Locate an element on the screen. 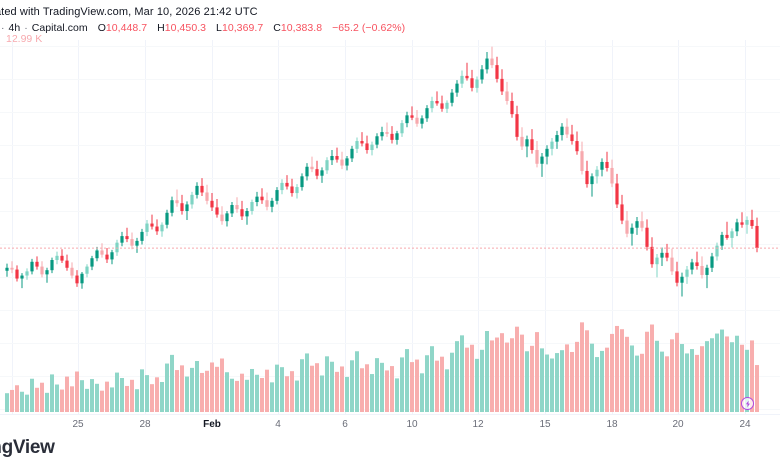  time-axis-label: 10 is located at coordinates (412, 424).